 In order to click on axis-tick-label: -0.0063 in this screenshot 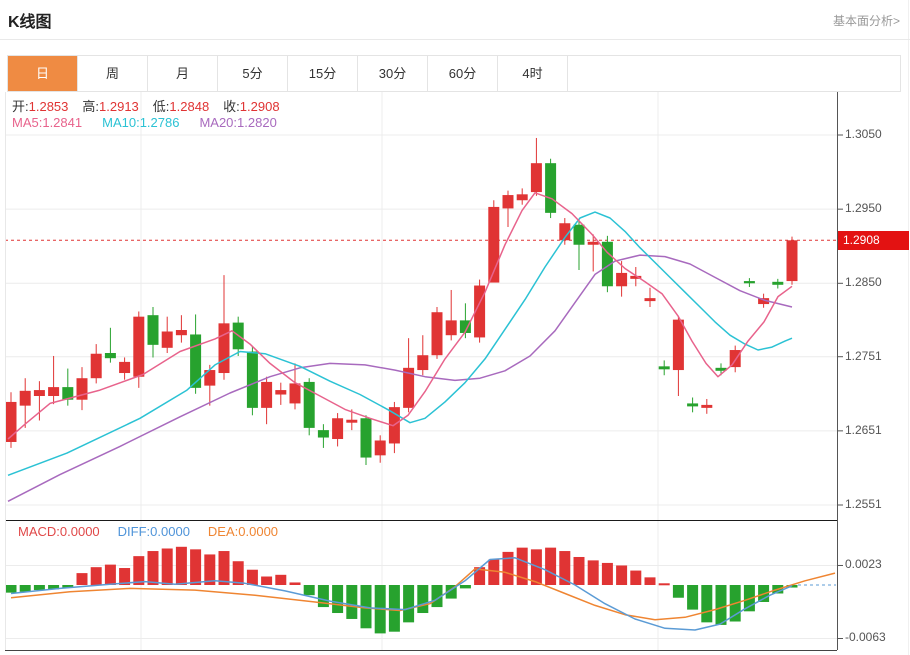, I will do `click(865, 637)`.